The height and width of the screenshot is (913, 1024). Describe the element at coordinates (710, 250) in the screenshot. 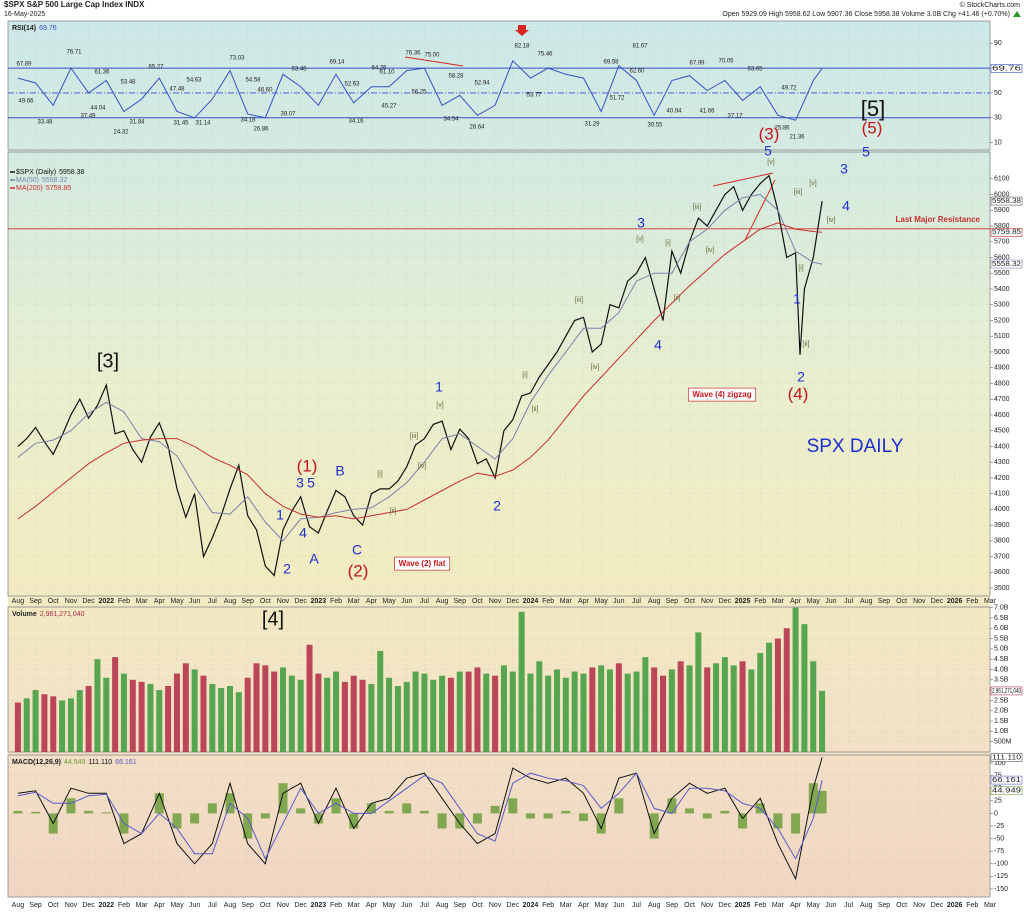

I see `wave-label: [iv]` at that location.